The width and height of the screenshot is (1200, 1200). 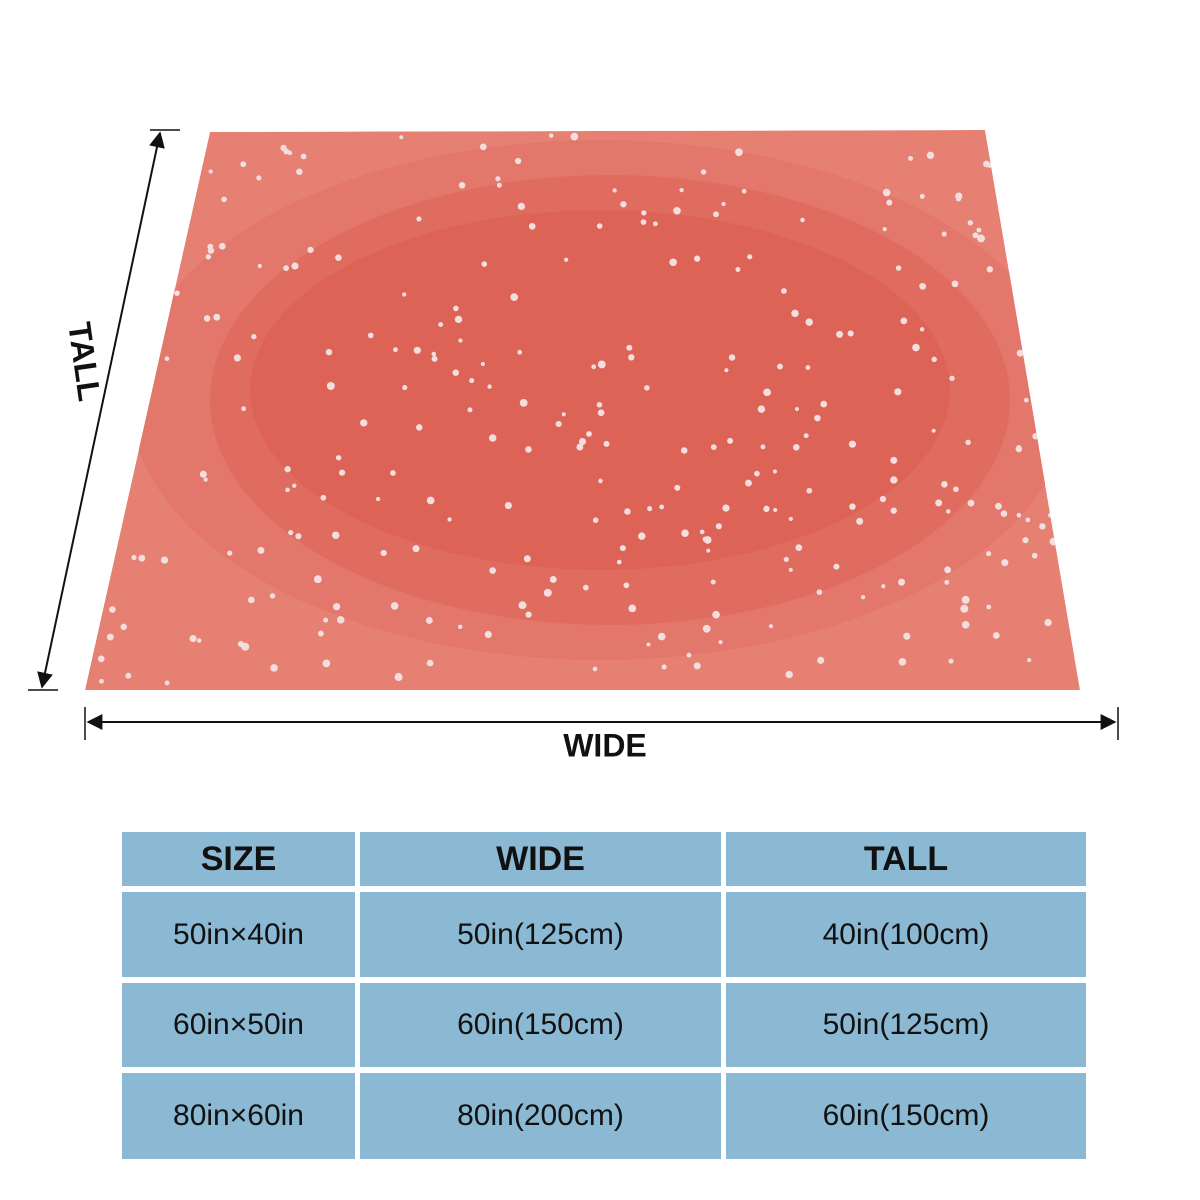 I want to click on tall-arrow, so click(x=101, y=410).